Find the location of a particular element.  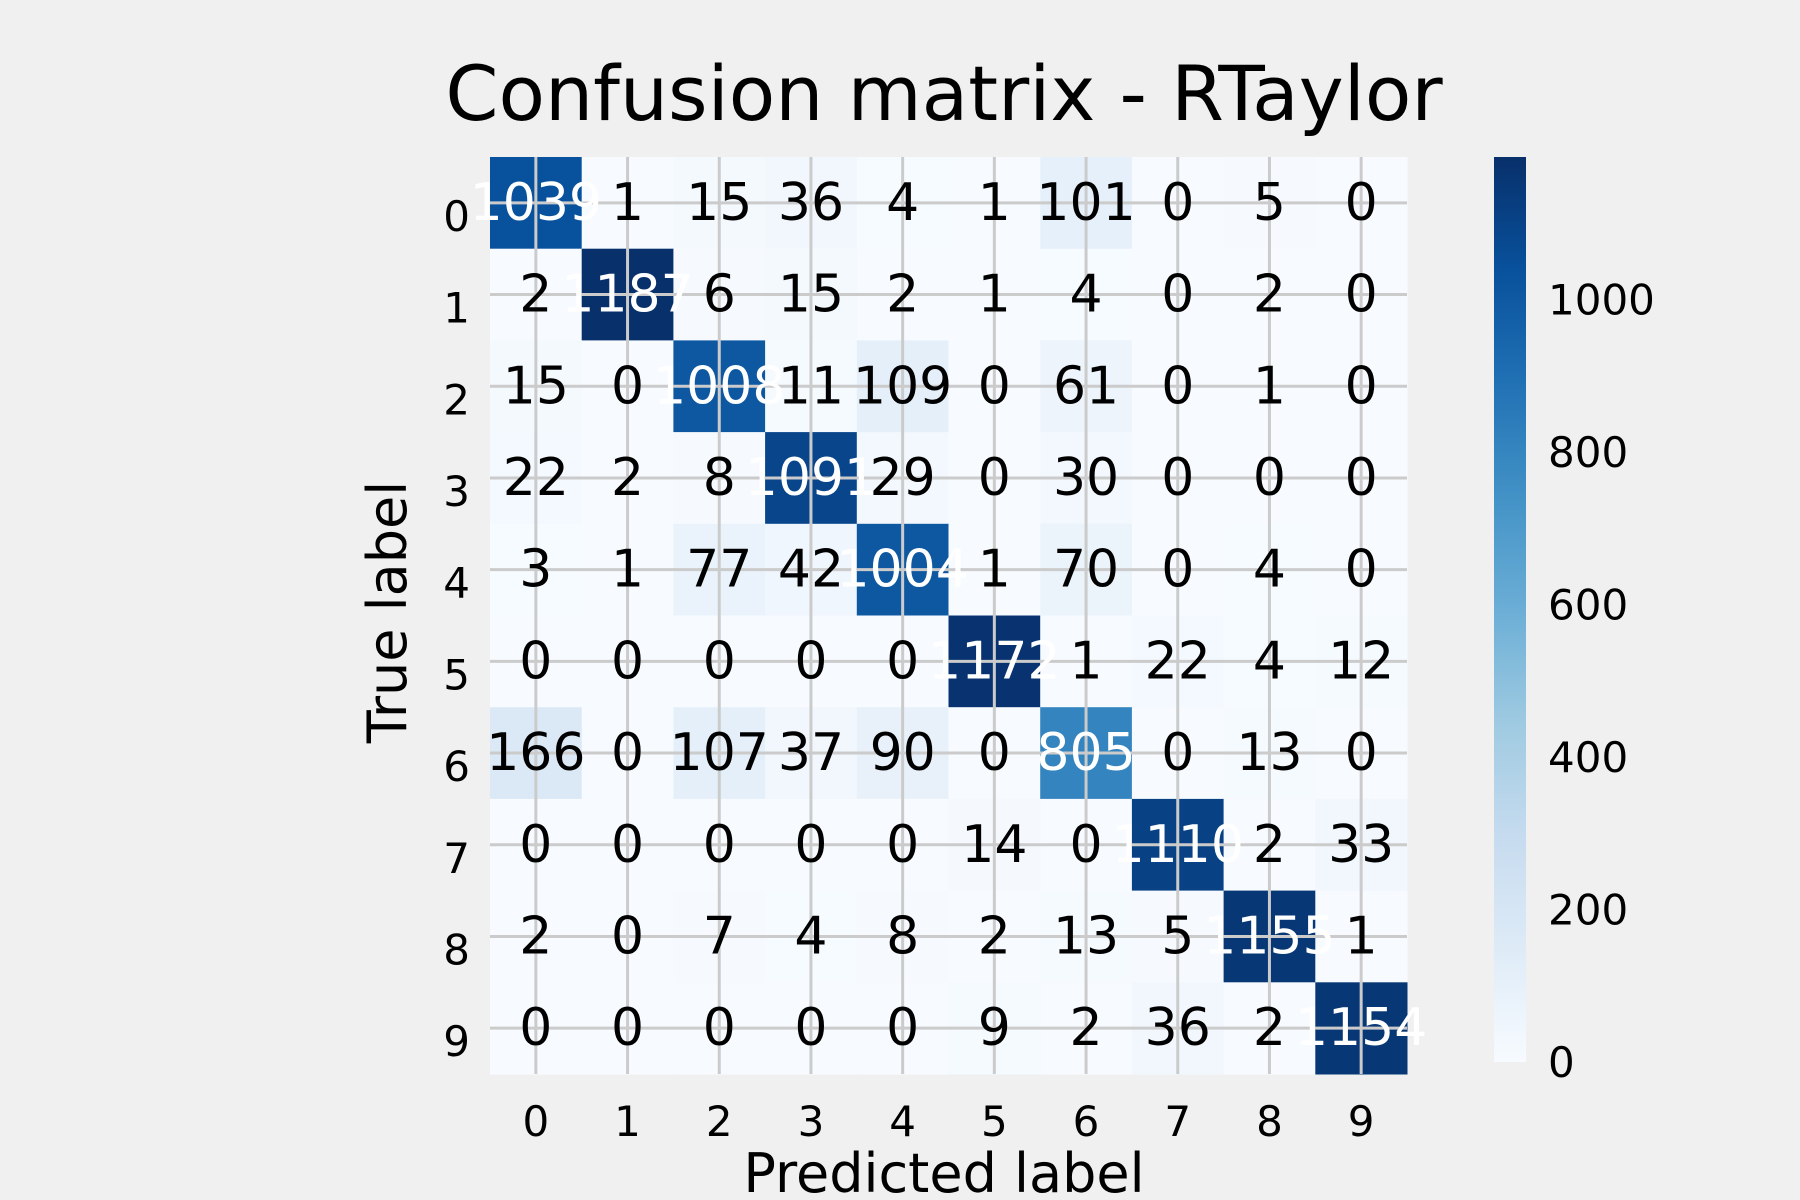

cell-label-9-6: 2 is located at coordinates (1086, 1028).